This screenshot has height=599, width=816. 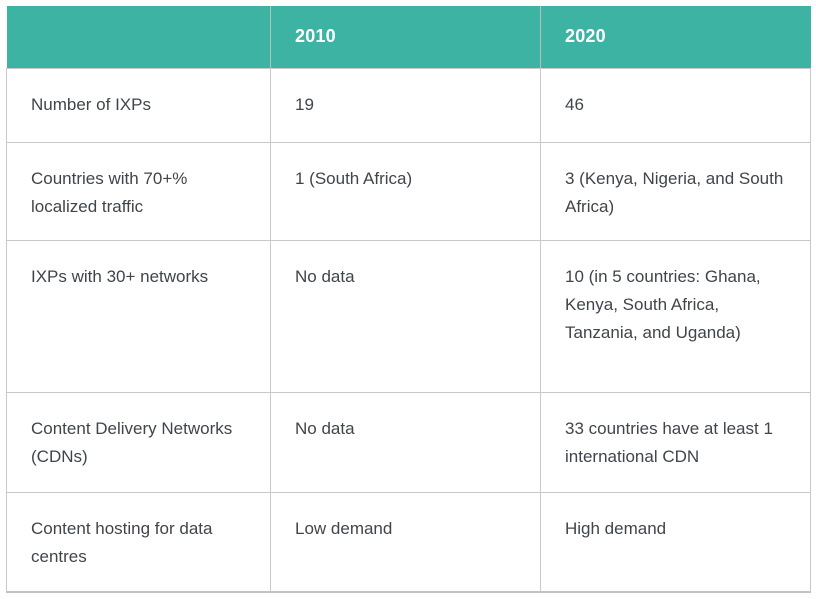 I want to click on table-row: Number of IXPs 19 46, so click(x=408, y=105).